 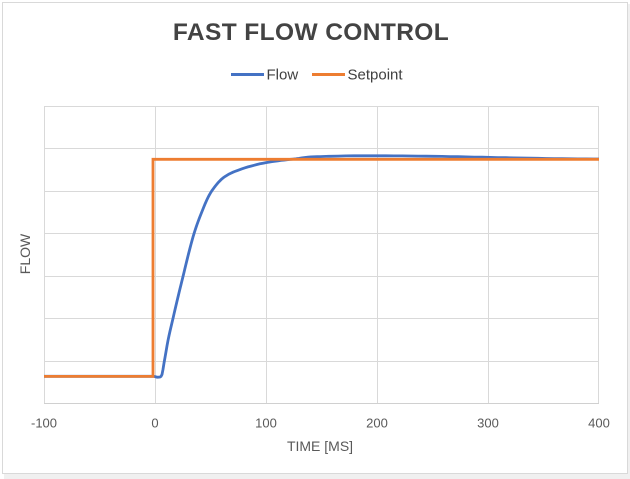 I want to click on svg-text: 300, so click(x=488, y=423).